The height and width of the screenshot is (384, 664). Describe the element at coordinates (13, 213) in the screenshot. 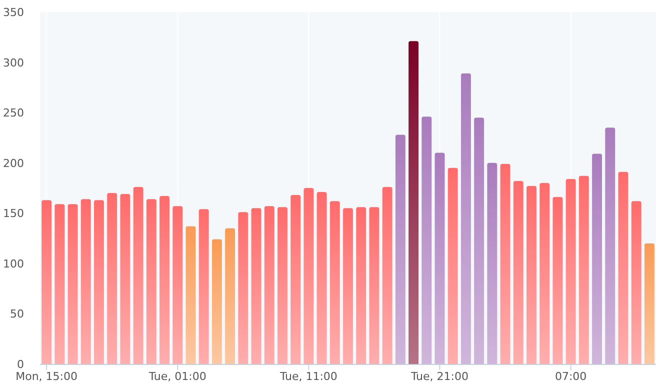

I see `y-tick-label: 150` at that location.